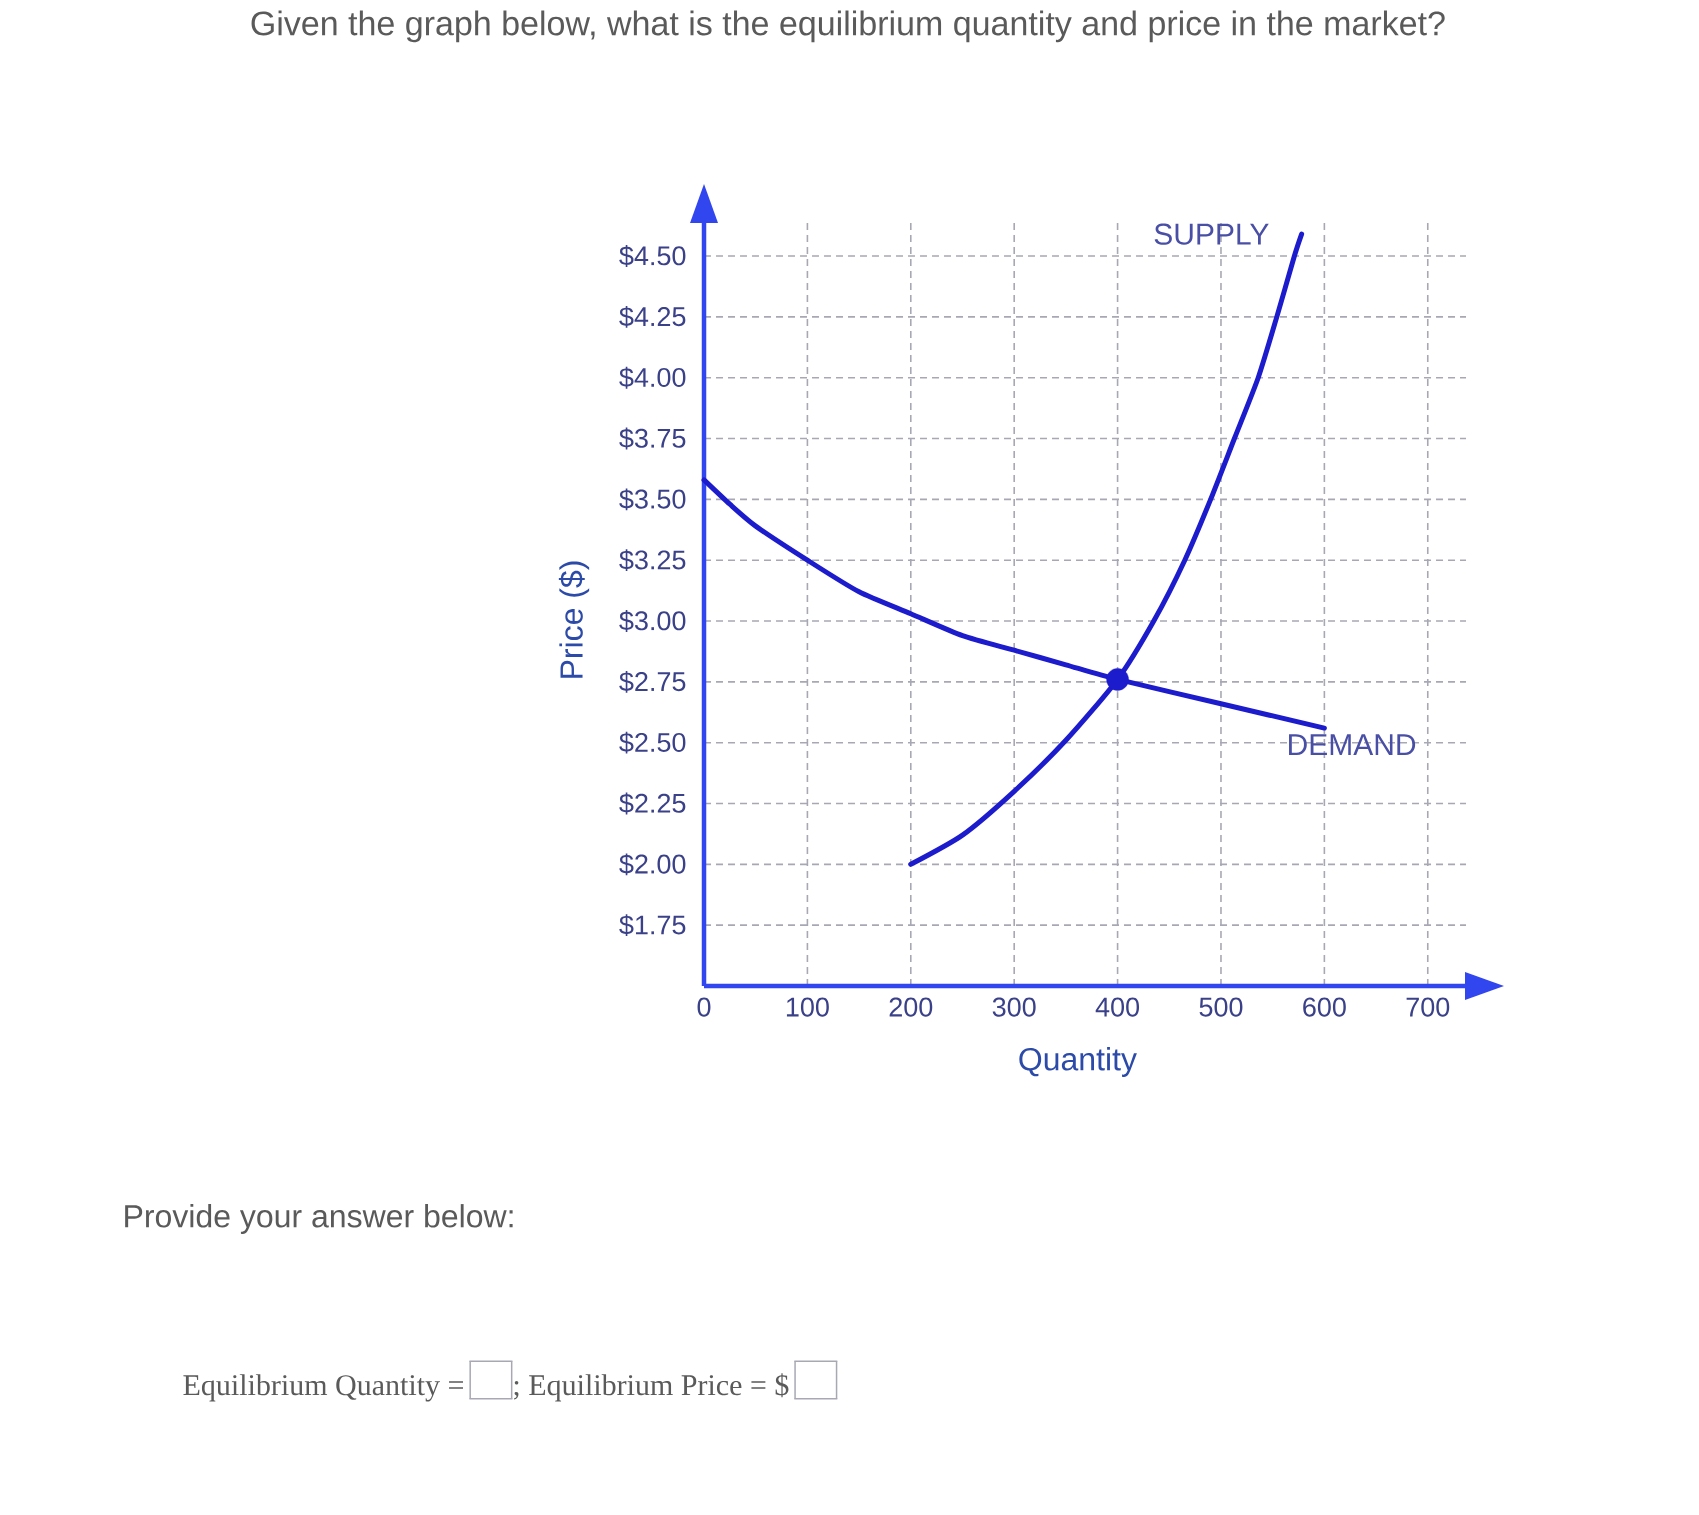 This screenshot has width=1699, height=1515. What do you see at coordinates (704, 1007) in the screenshot?
I see `x-tick-label: 0` at bounding box center [704, 1007].